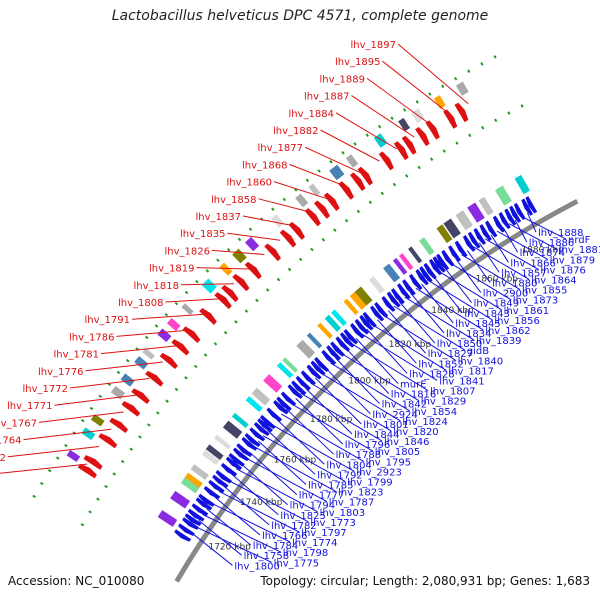 Image resolution: width=600 pixels, height=600 pixels. I want to click on reverse-gene-label: lhv_1841, so click(461, 381).